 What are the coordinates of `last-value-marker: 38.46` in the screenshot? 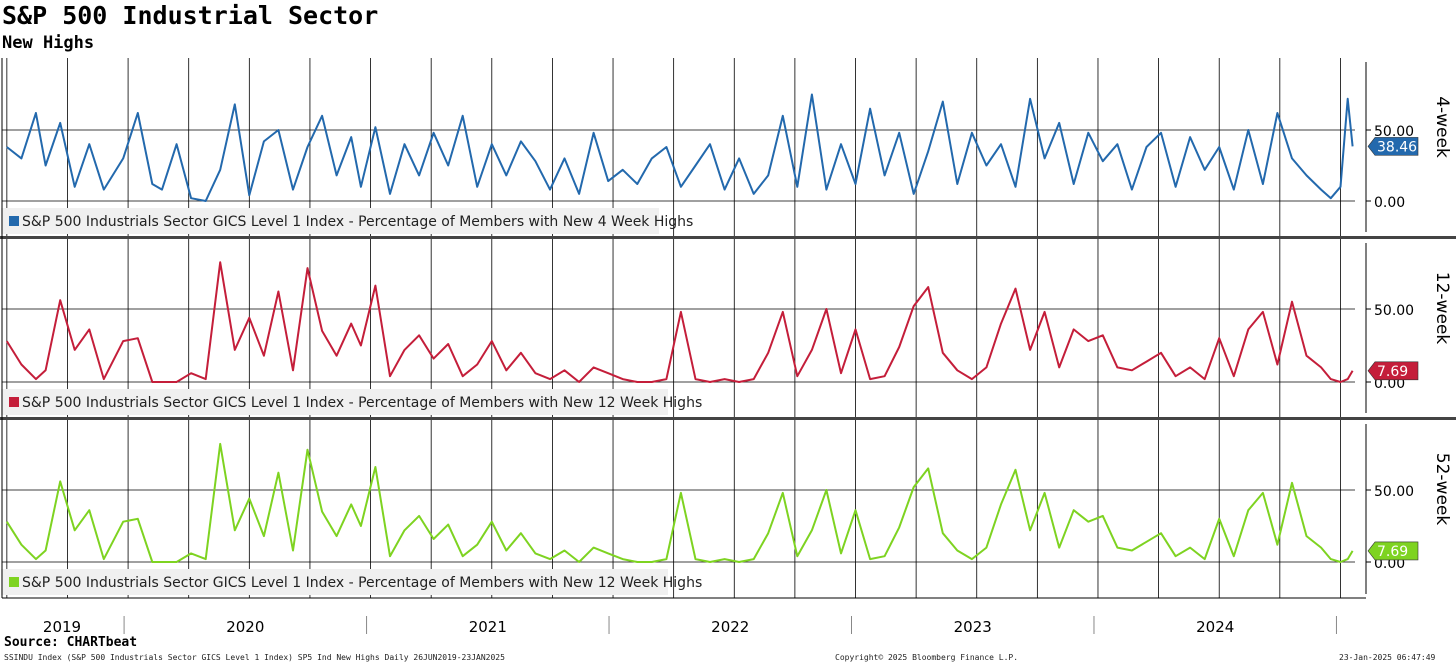 It's located at (1393, 146).